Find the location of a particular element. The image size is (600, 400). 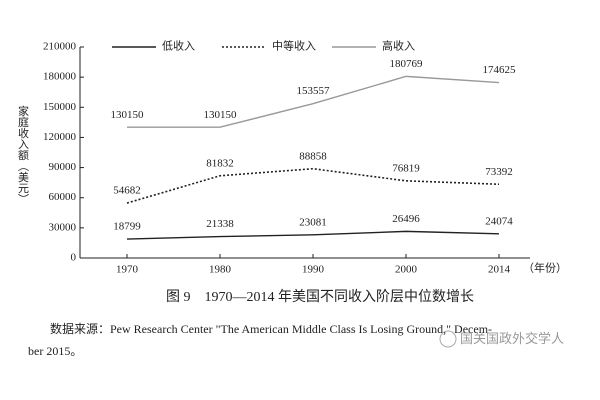

x-tick-label: 1980 is located at coordinates (220, 270).